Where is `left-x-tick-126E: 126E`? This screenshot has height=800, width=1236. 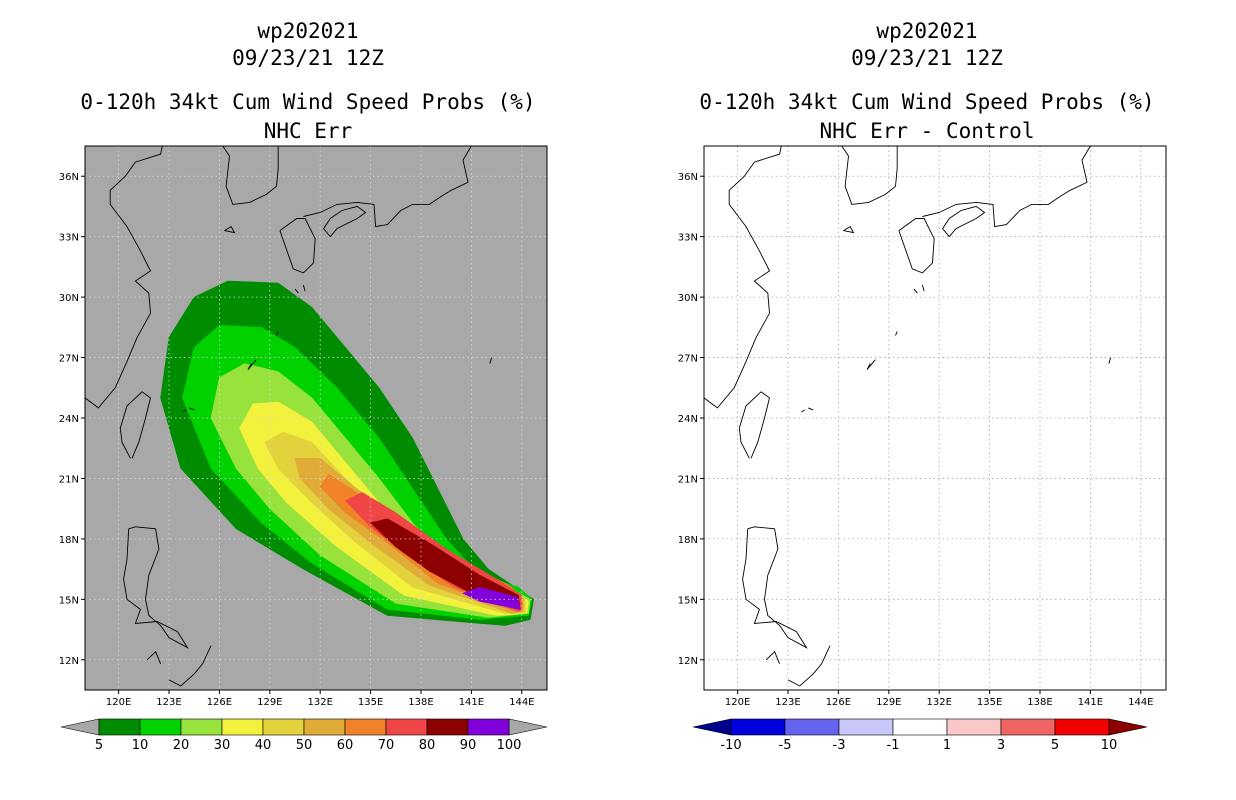
left-x-tick-126E: 126E is located at coordinates (219, 702).